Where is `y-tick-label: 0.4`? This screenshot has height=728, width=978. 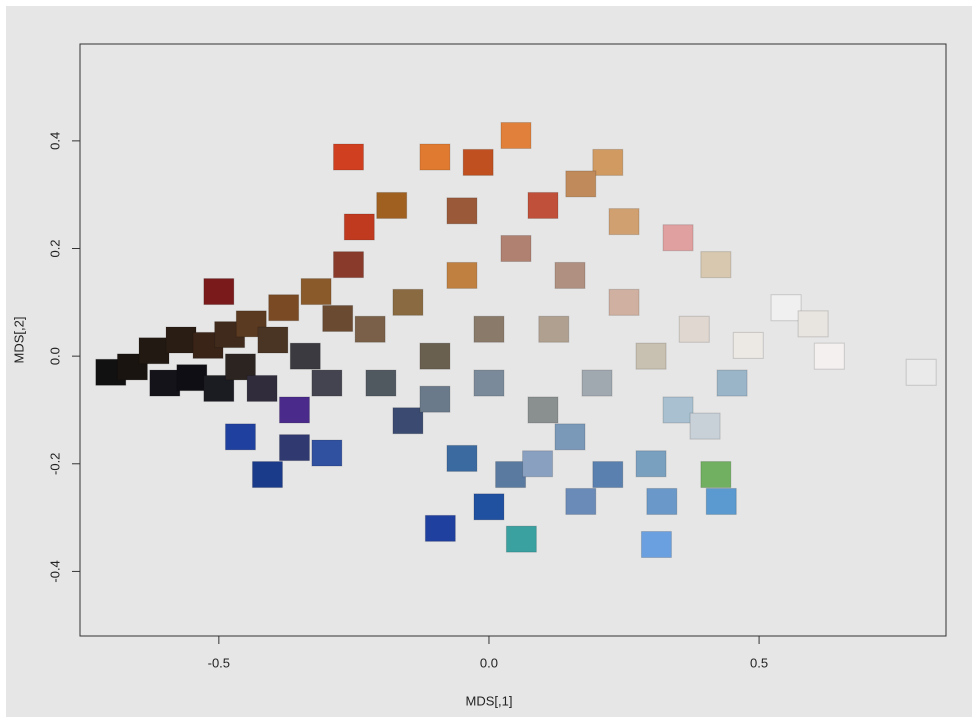
y-tick-label: 0.4 is located at coordinates (54, 141).